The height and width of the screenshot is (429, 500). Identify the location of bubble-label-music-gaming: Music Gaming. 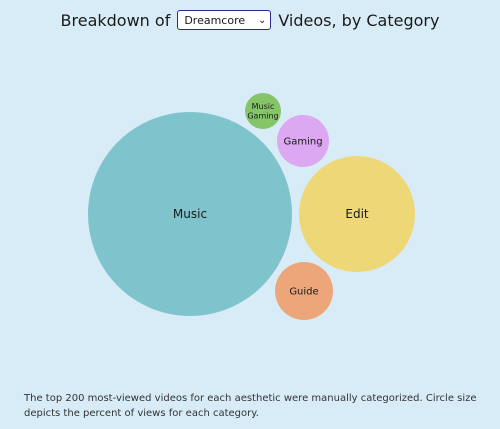
(262, 111).